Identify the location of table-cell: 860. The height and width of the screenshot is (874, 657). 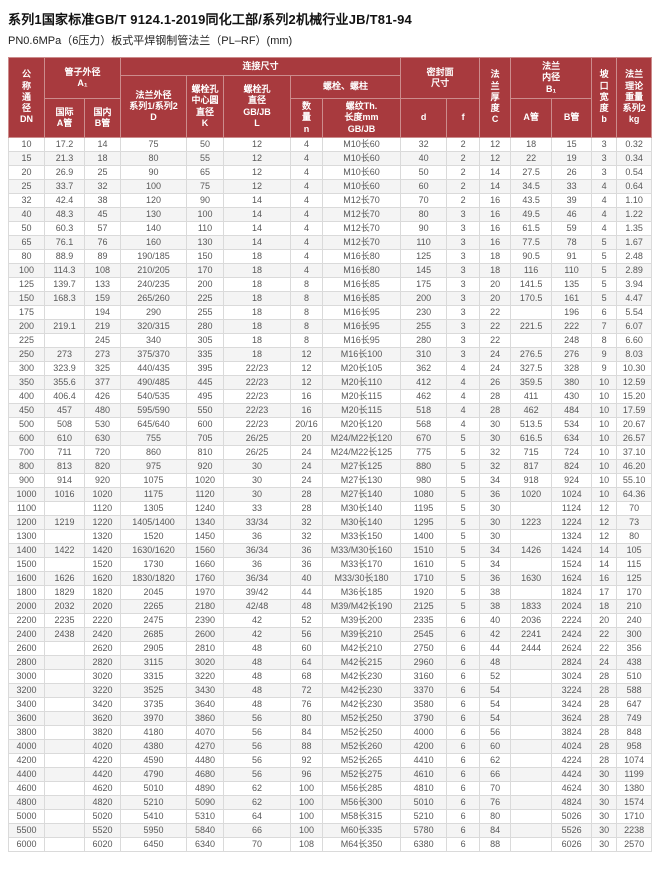
(154, 452).